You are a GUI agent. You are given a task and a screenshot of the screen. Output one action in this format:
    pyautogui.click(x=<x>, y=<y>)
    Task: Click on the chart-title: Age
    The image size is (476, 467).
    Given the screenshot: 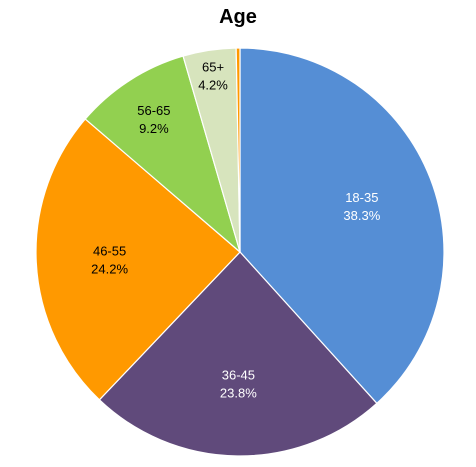 What is the action you would take?
    pyautogui.click(x=238, y=17)
    